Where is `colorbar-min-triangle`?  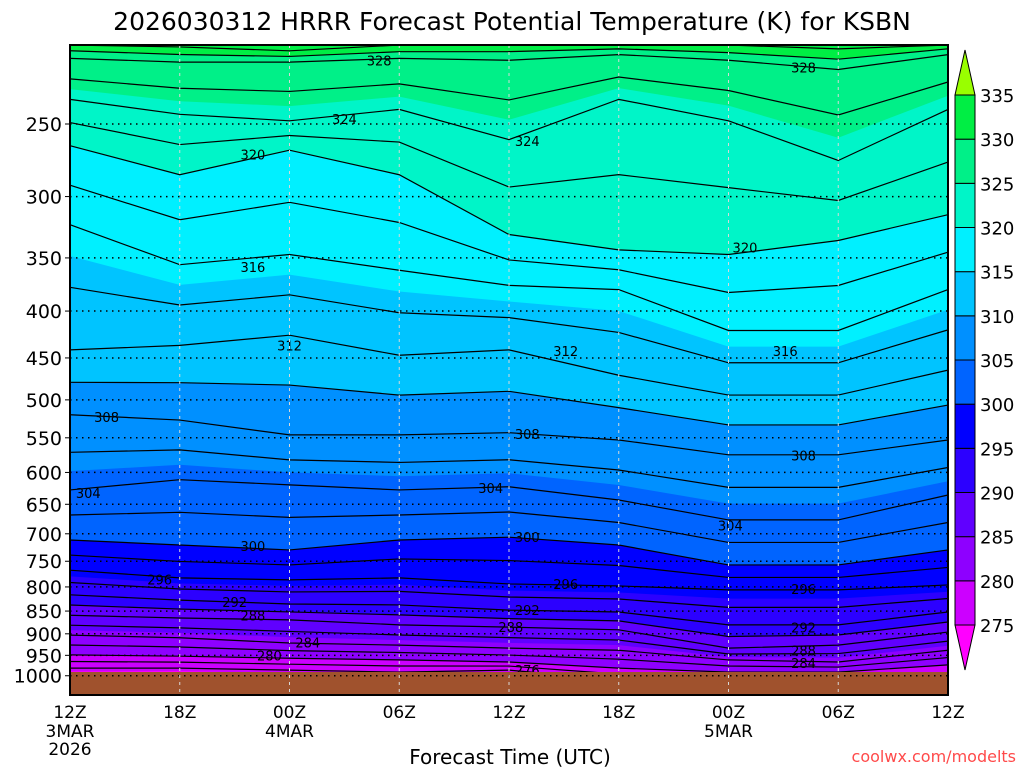
colorbar-min-triangle is located at coordinates (965, 647).